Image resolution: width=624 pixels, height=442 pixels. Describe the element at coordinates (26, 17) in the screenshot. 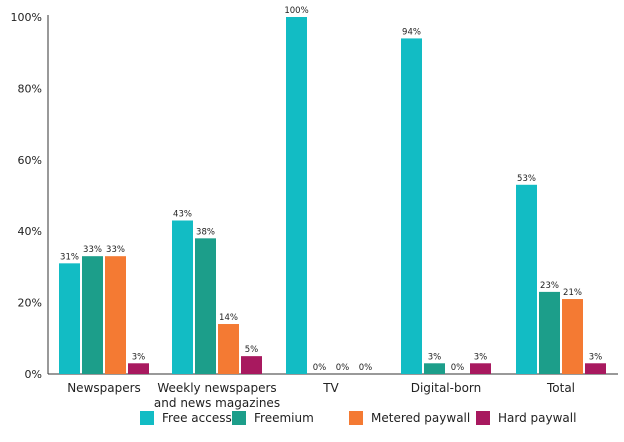

I see `y-tick-label: 100%` at that location.